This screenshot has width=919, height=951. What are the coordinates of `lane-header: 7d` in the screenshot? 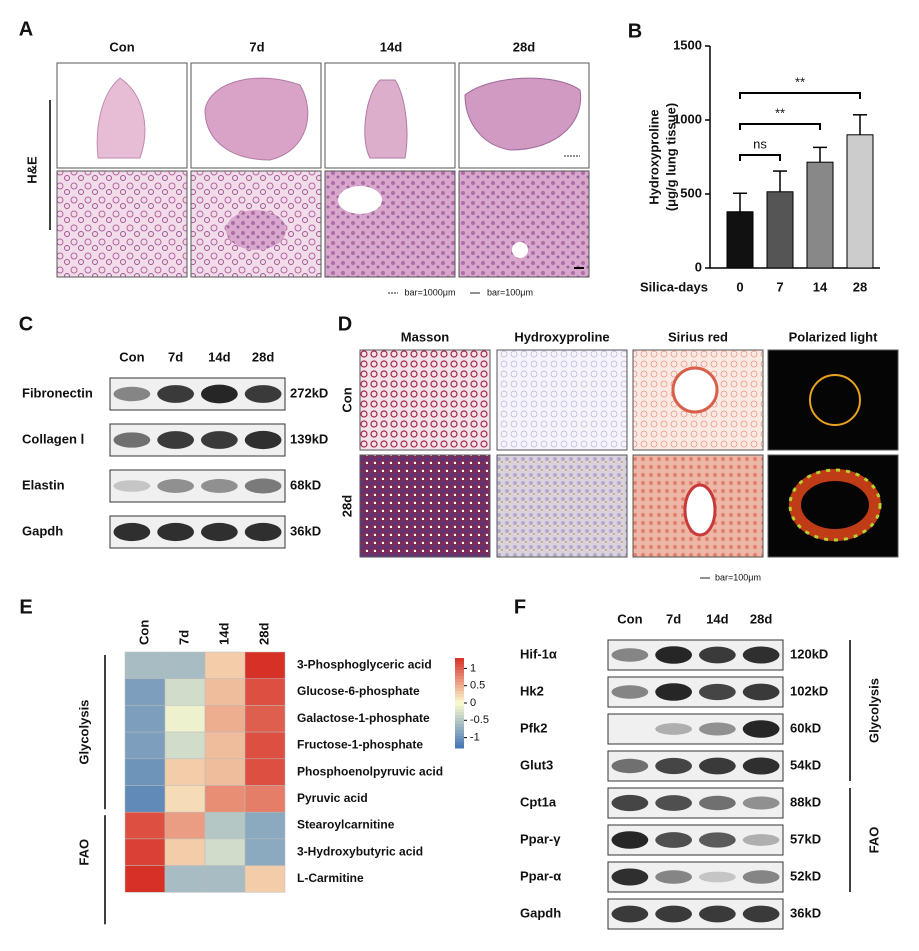 It's located at (673, 618).